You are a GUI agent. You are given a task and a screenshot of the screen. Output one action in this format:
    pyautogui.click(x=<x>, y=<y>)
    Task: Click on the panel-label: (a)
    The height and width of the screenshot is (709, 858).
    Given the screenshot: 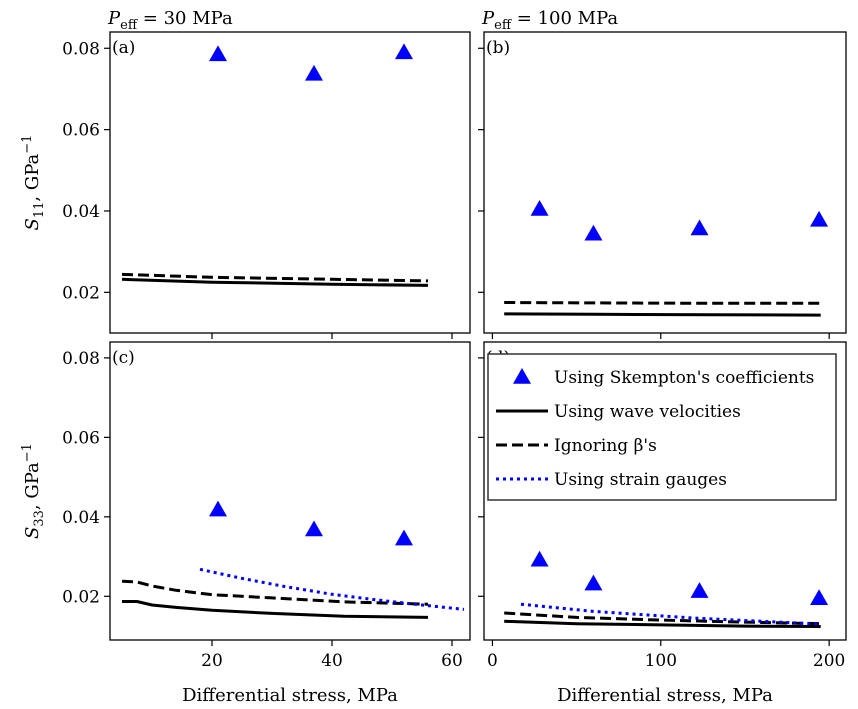 What is the action you would take?
    pyautogui.click(x=123, y=48)
    